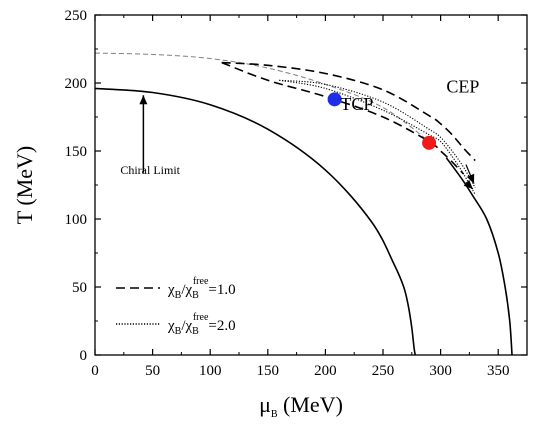 The height and width of the screenshot is (435, 550). I want to click on x-tick-label-250: 250, so click(383, 371).